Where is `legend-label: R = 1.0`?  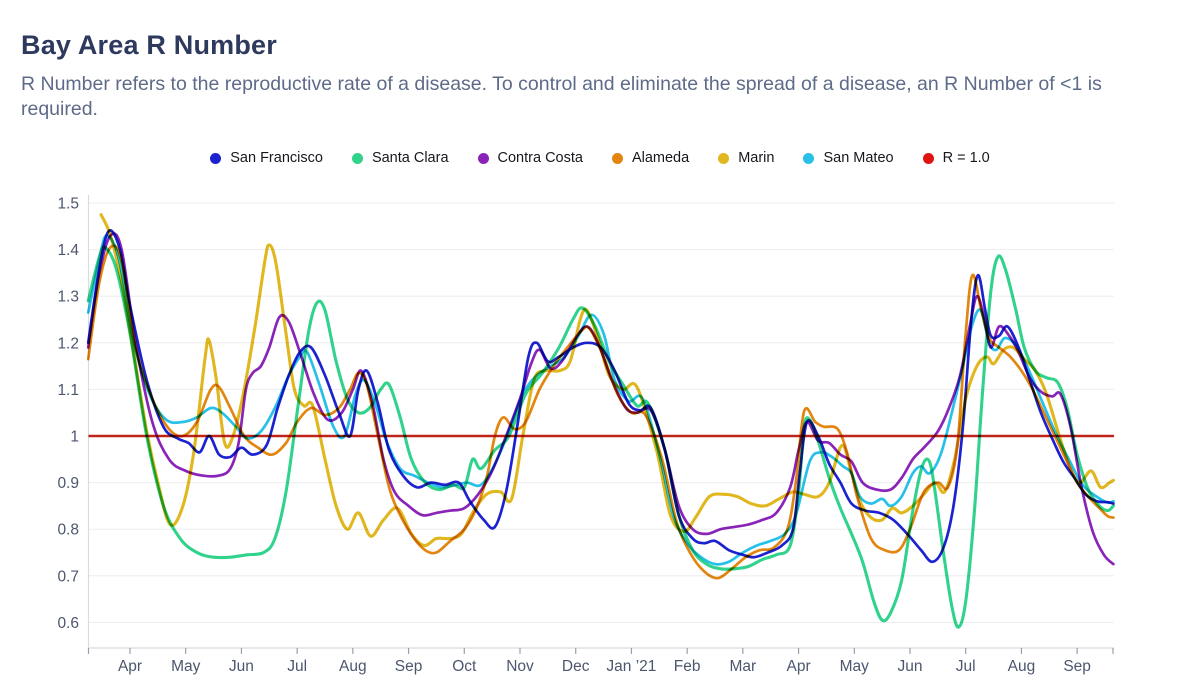 legend-label: R = 1.0 is located at coordinates (966, 158).